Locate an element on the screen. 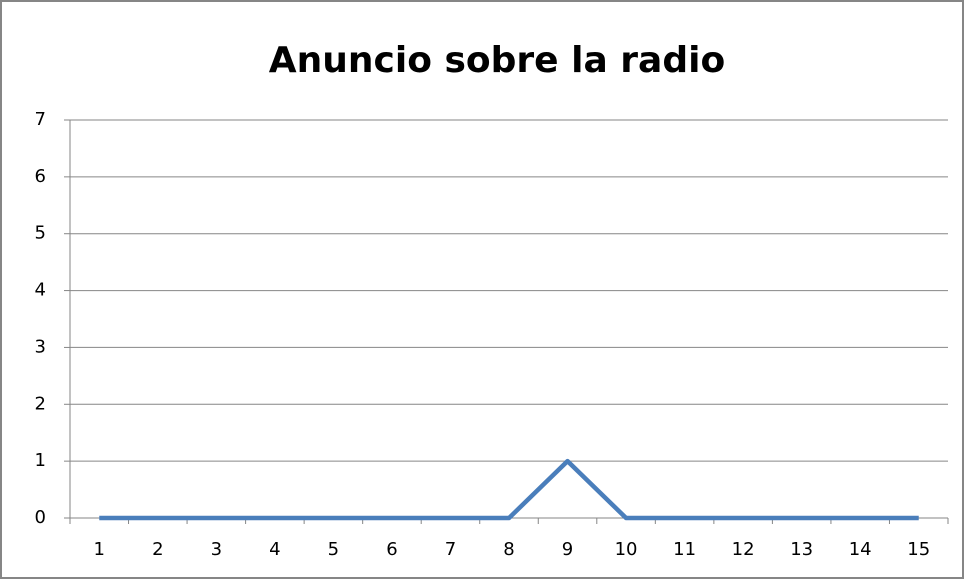 This screenshot has width=964, height=579. x-tick-label: 8 is located at coordinates (508, 549).